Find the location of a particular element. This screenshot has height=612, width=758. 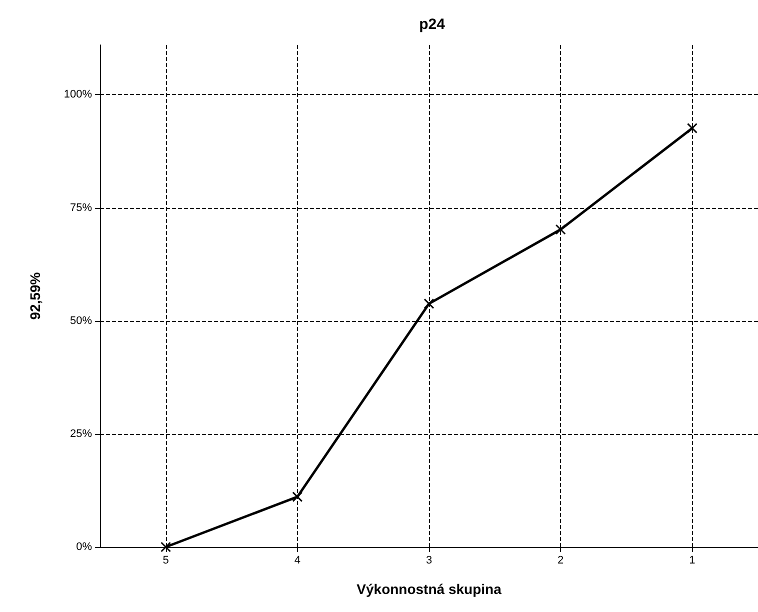

x-tick-label: 4 is located at coordinates (297, 560).